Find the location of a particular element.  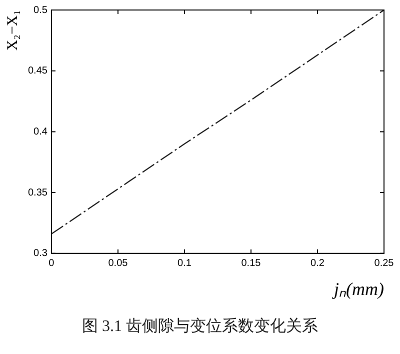

caption: 图 3.1 齿侧隙与变位系数变化关系 is located at coordinates (200, 326).